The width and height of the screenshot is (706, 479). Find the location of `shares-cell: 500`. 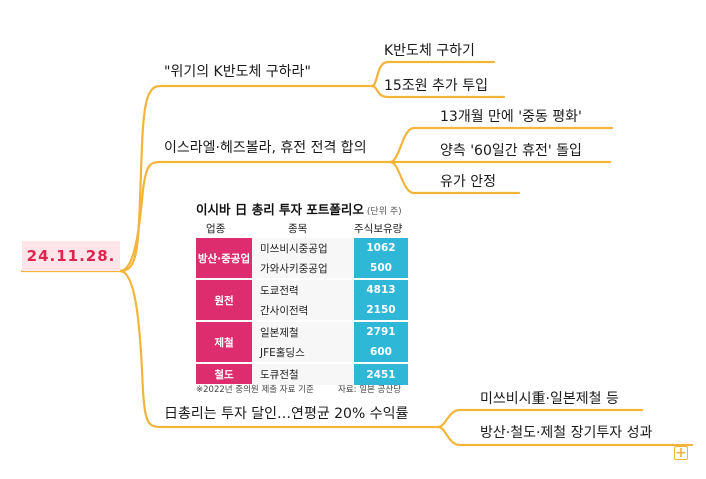

shares-cell: 500 is located at coordinates (381, 269).